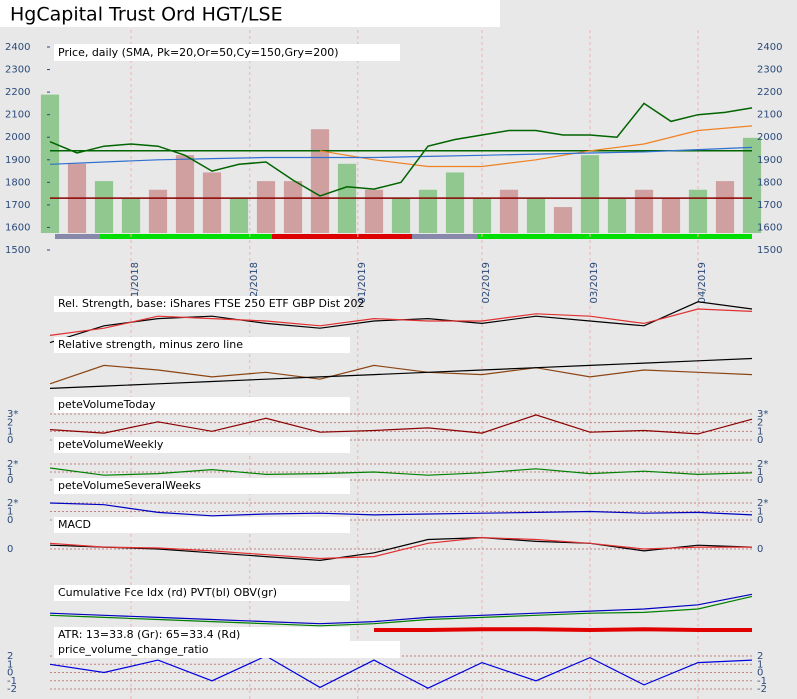 The image size is (797, 699). What do you see at coordinates (149, 634) in the screenshot?
I see `panel-title: ATR: 13=33.8 (Gr): 65=33.4 (Rd)` at bounding box center [149, 634].